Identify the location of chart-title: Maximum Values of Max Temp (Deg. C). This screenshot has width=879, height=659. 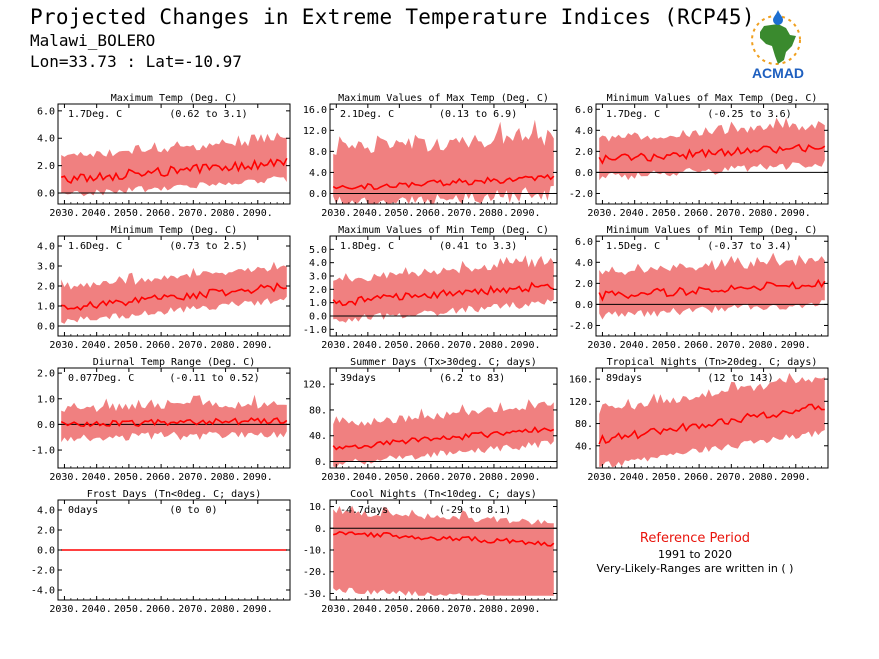
(443, 98).